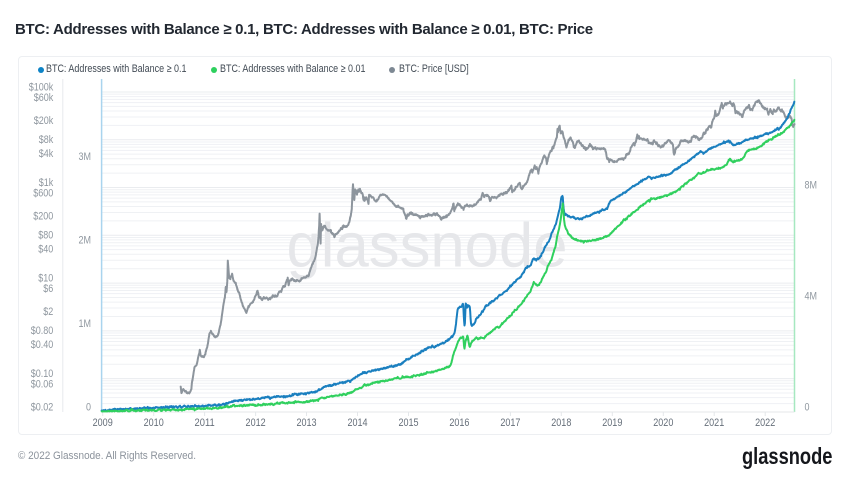 Image resolution: width=850 pixels, height=478 pixels. What do you see at coordinates (45, 235) in the screenshot?
I see `svg-text: $80` at bounding box center [45, 235].